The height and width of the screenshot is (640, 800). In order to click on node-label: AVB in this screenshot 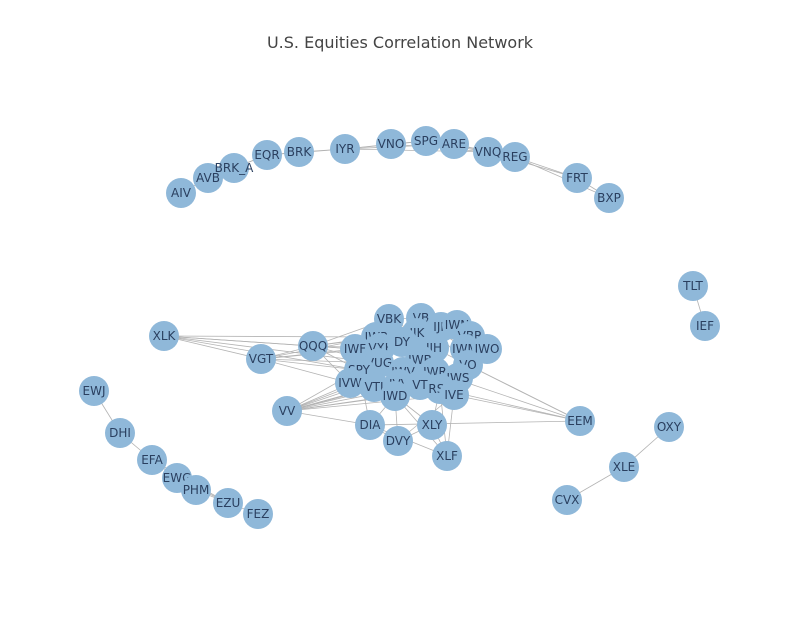, I will do `click(208, 178)`.